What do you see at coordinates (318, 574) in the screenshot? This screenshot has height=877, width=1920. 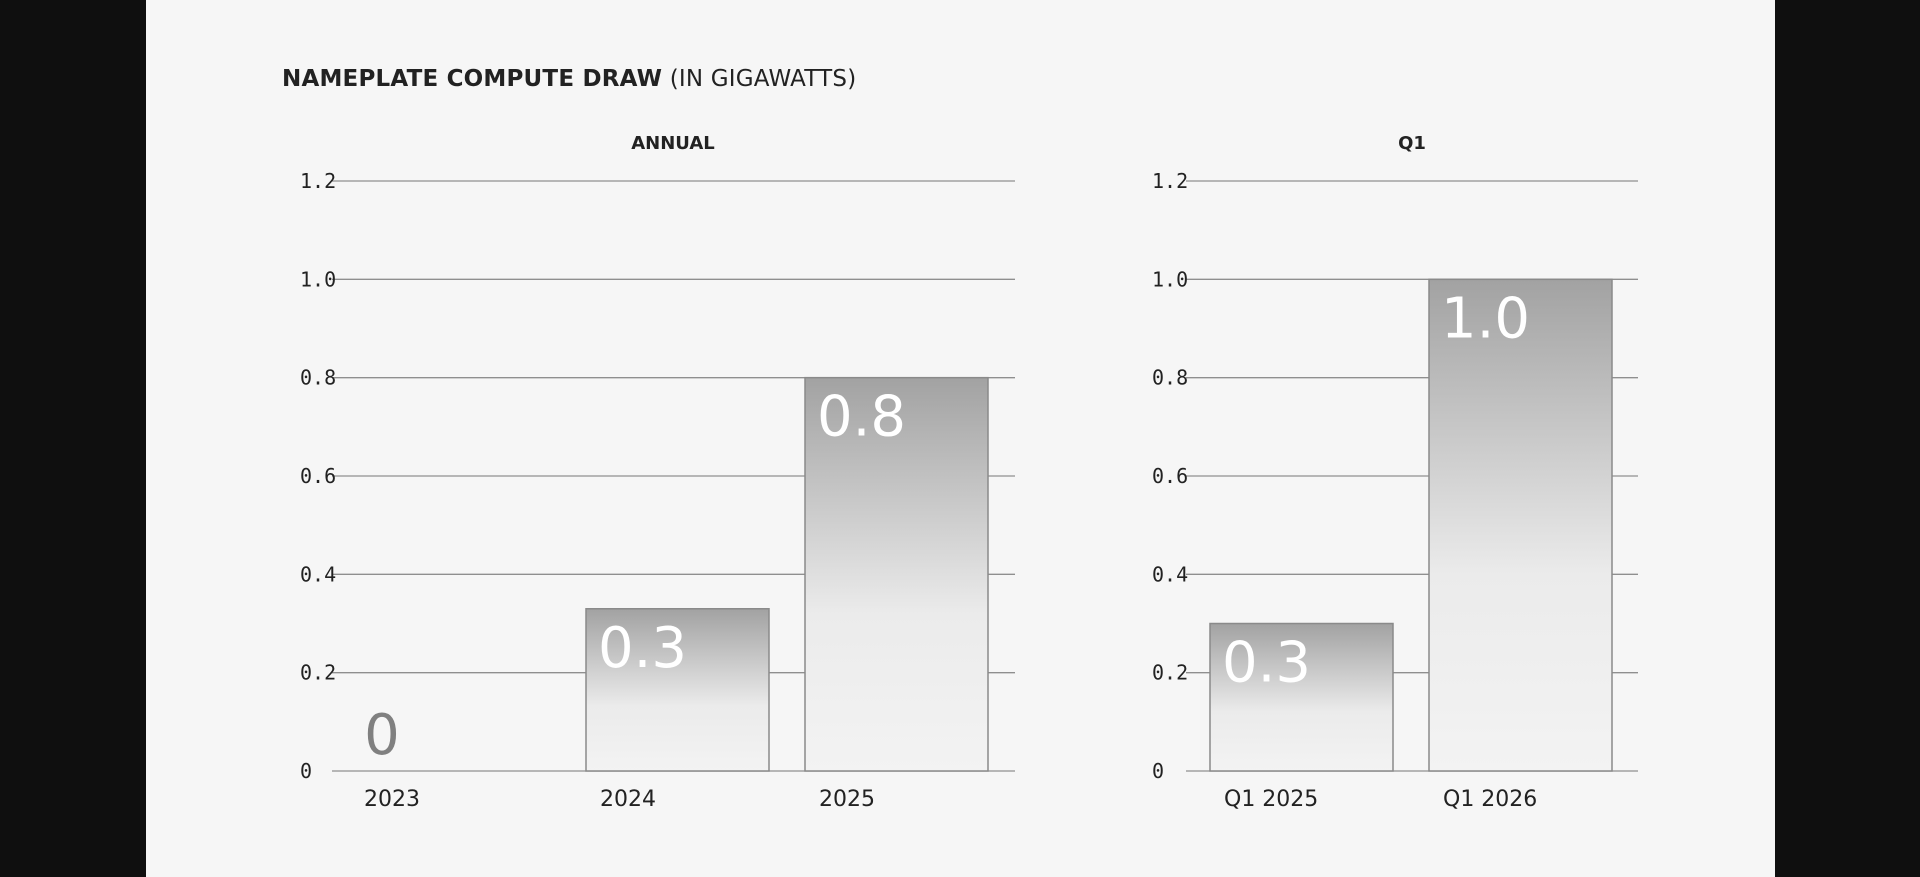 I see `annual-ytick-label: 0.4` at bounding box center [318, 574].